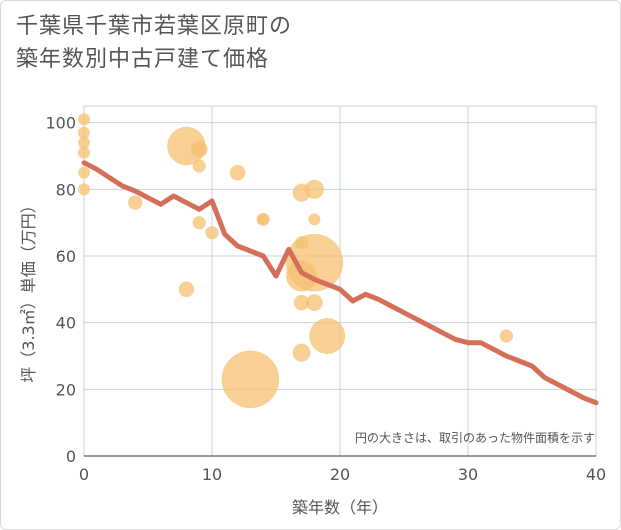 This screenshot has width=621, height=530. I want to click on x-tick-label: 40, so click(596, 474).